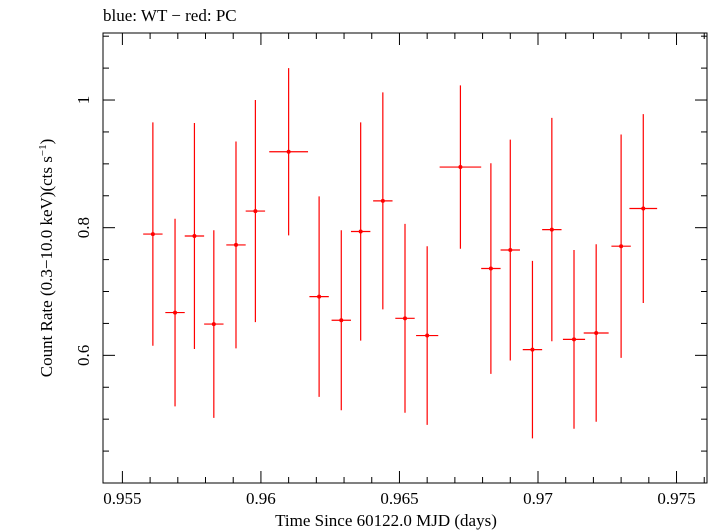 The width and height of the screenshot is (714, 532). What do you see at coordinates (261, 498) in the screenshot?
I see `x-tick-label: 0.96` at bounding box center [261, 498].